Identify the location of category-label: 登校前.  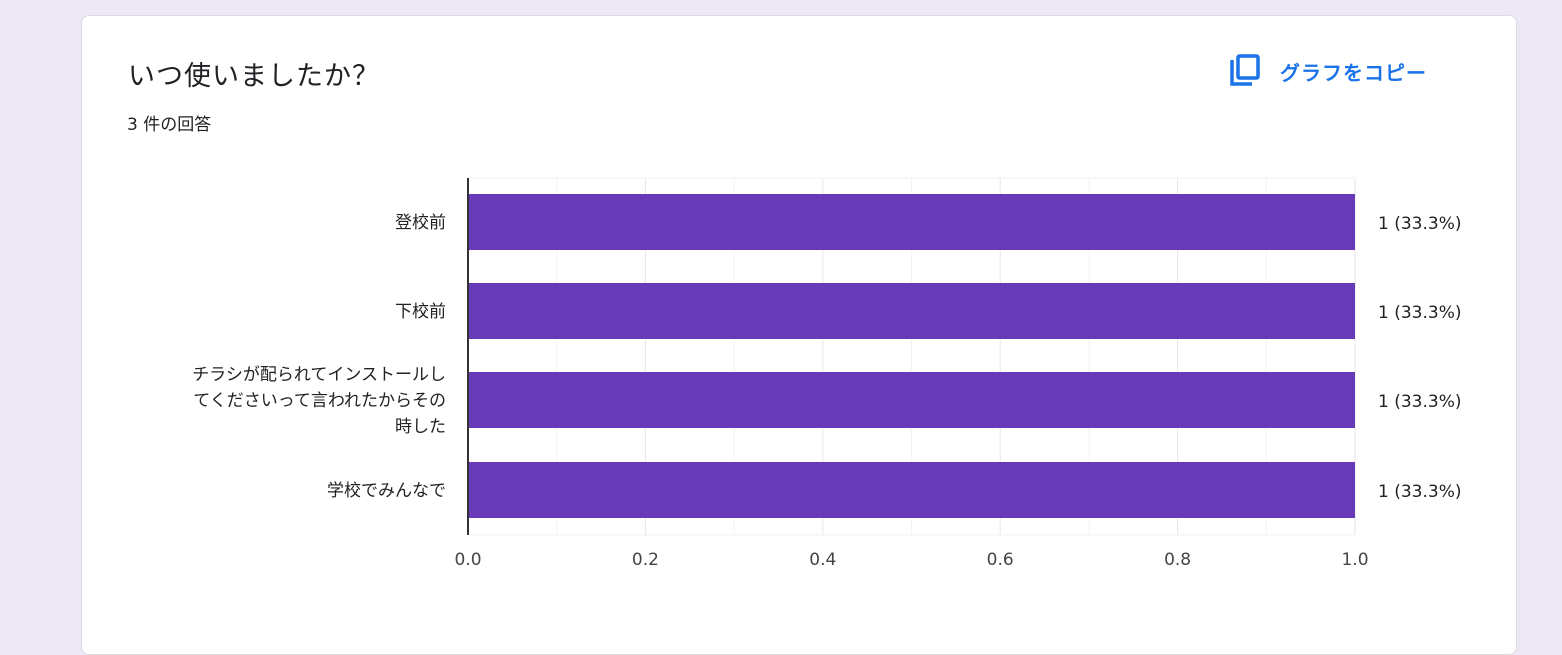
(420, 223).